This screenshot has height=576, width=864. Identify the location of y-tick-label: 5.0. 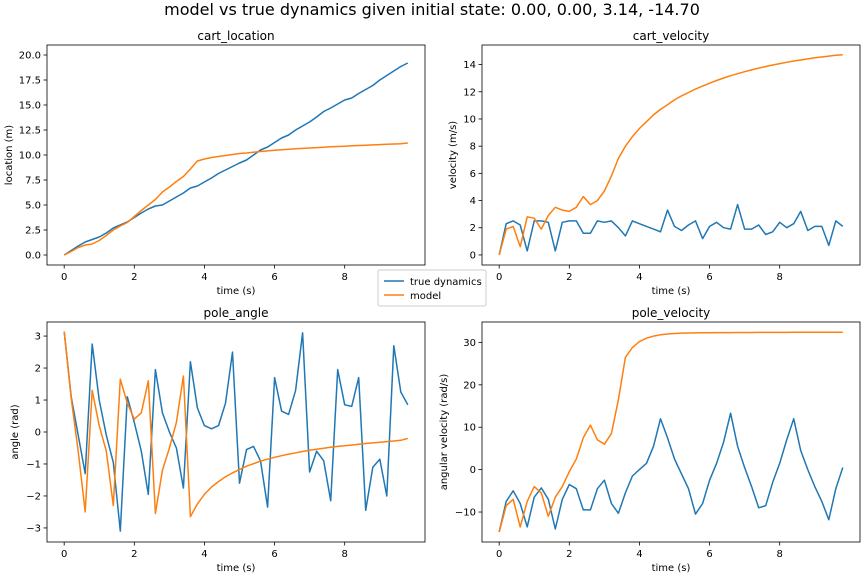
(33, 206).